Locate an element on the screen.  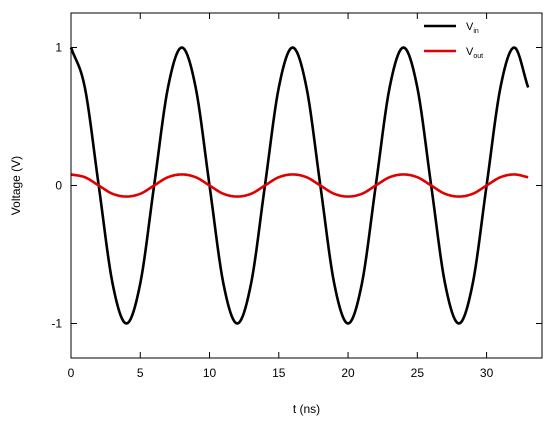
series-line-vout is located at coordinates (299, 185).